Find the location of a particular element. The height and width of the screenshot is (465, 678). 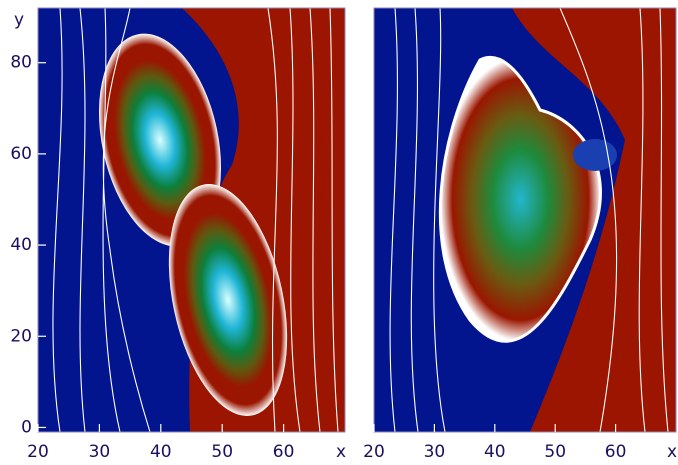

y-tick-label: 60 is located at coordinates (21, 154).